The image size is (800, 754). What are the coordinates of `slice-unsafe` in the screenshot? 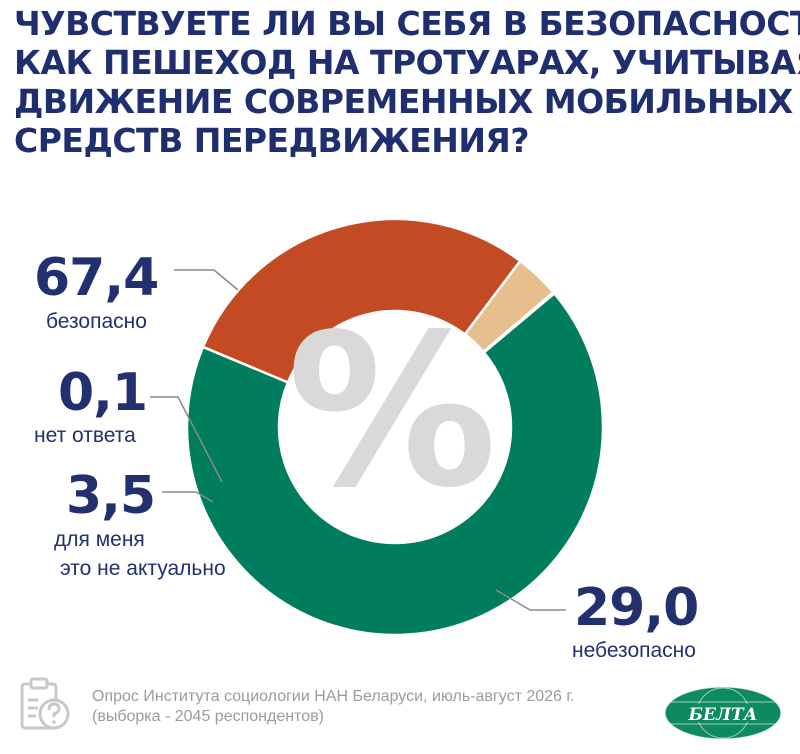 It's located at (362, 300).